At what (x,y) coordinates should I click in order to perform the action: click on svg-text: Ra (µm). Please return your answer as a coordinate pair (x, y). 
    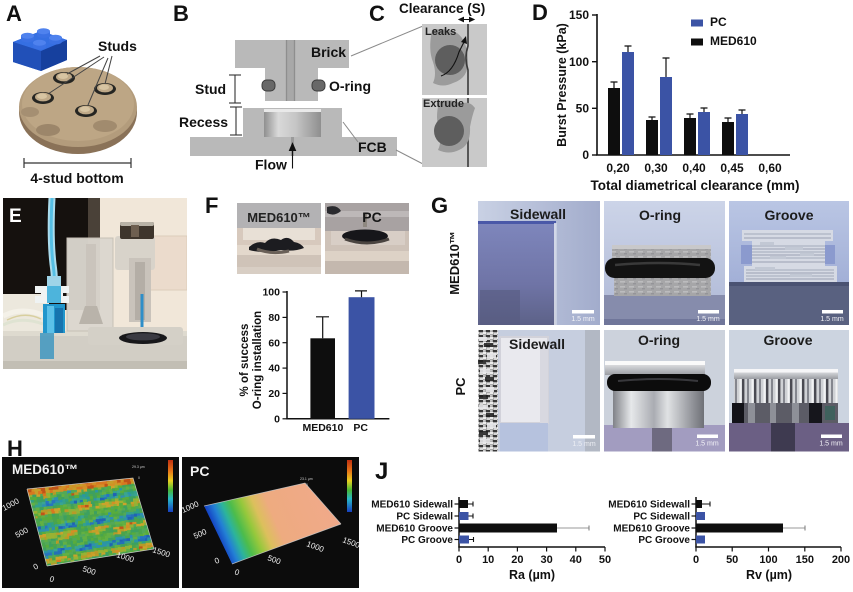
    Looking at the image, I should click on (532, 575).